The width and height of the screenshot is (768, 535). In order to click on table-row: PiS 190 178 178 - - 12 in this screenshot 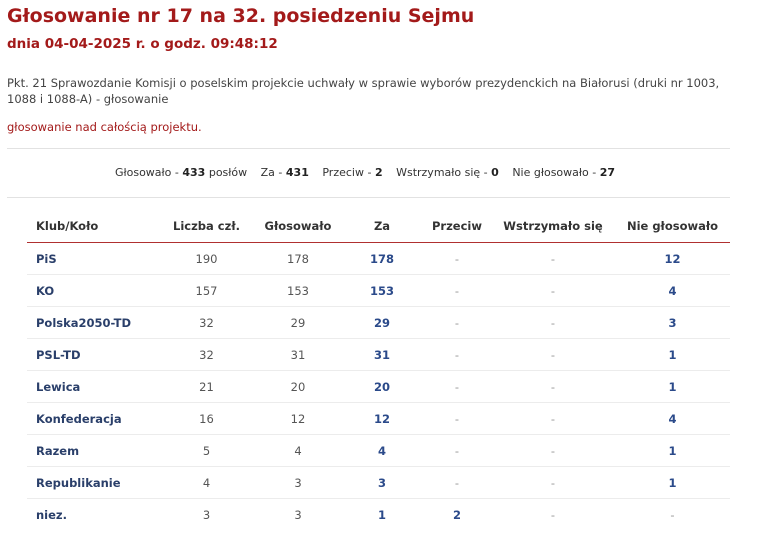, I will do `click(378, 258)`.